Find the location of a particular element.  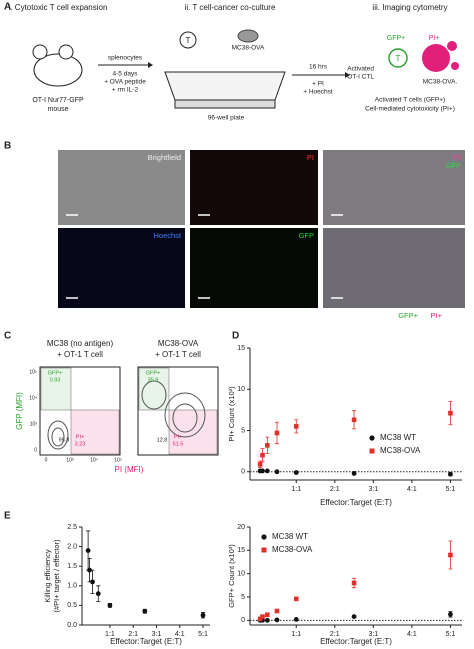

arrow-note: + OVA peptide is located at coordinates (125, 82).